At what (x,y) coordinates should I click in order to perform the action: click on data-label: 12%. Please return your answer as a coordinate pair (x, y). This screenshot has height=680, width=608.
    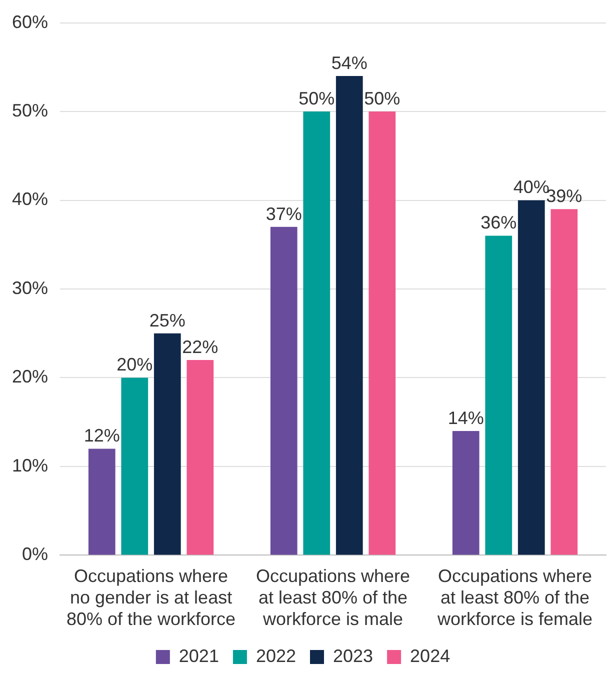
    Looking at the image, I should click on (102, 436).